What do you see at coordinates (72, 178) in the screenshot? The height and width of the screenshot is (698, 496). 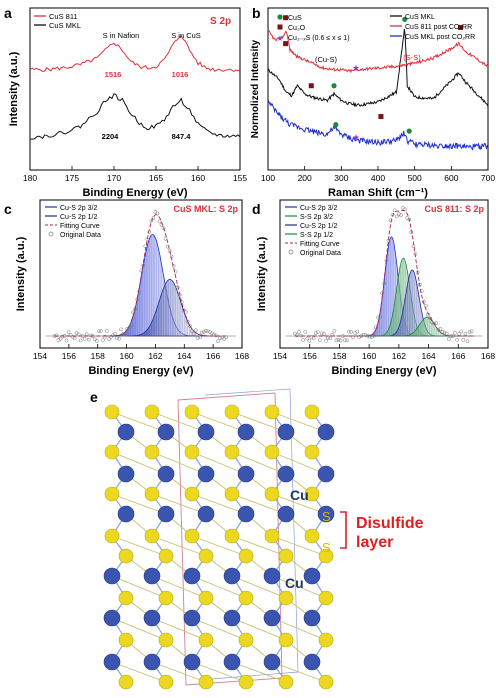 I see `panel-a-xtick-label-1: 175` at bounding box center [72, 178].